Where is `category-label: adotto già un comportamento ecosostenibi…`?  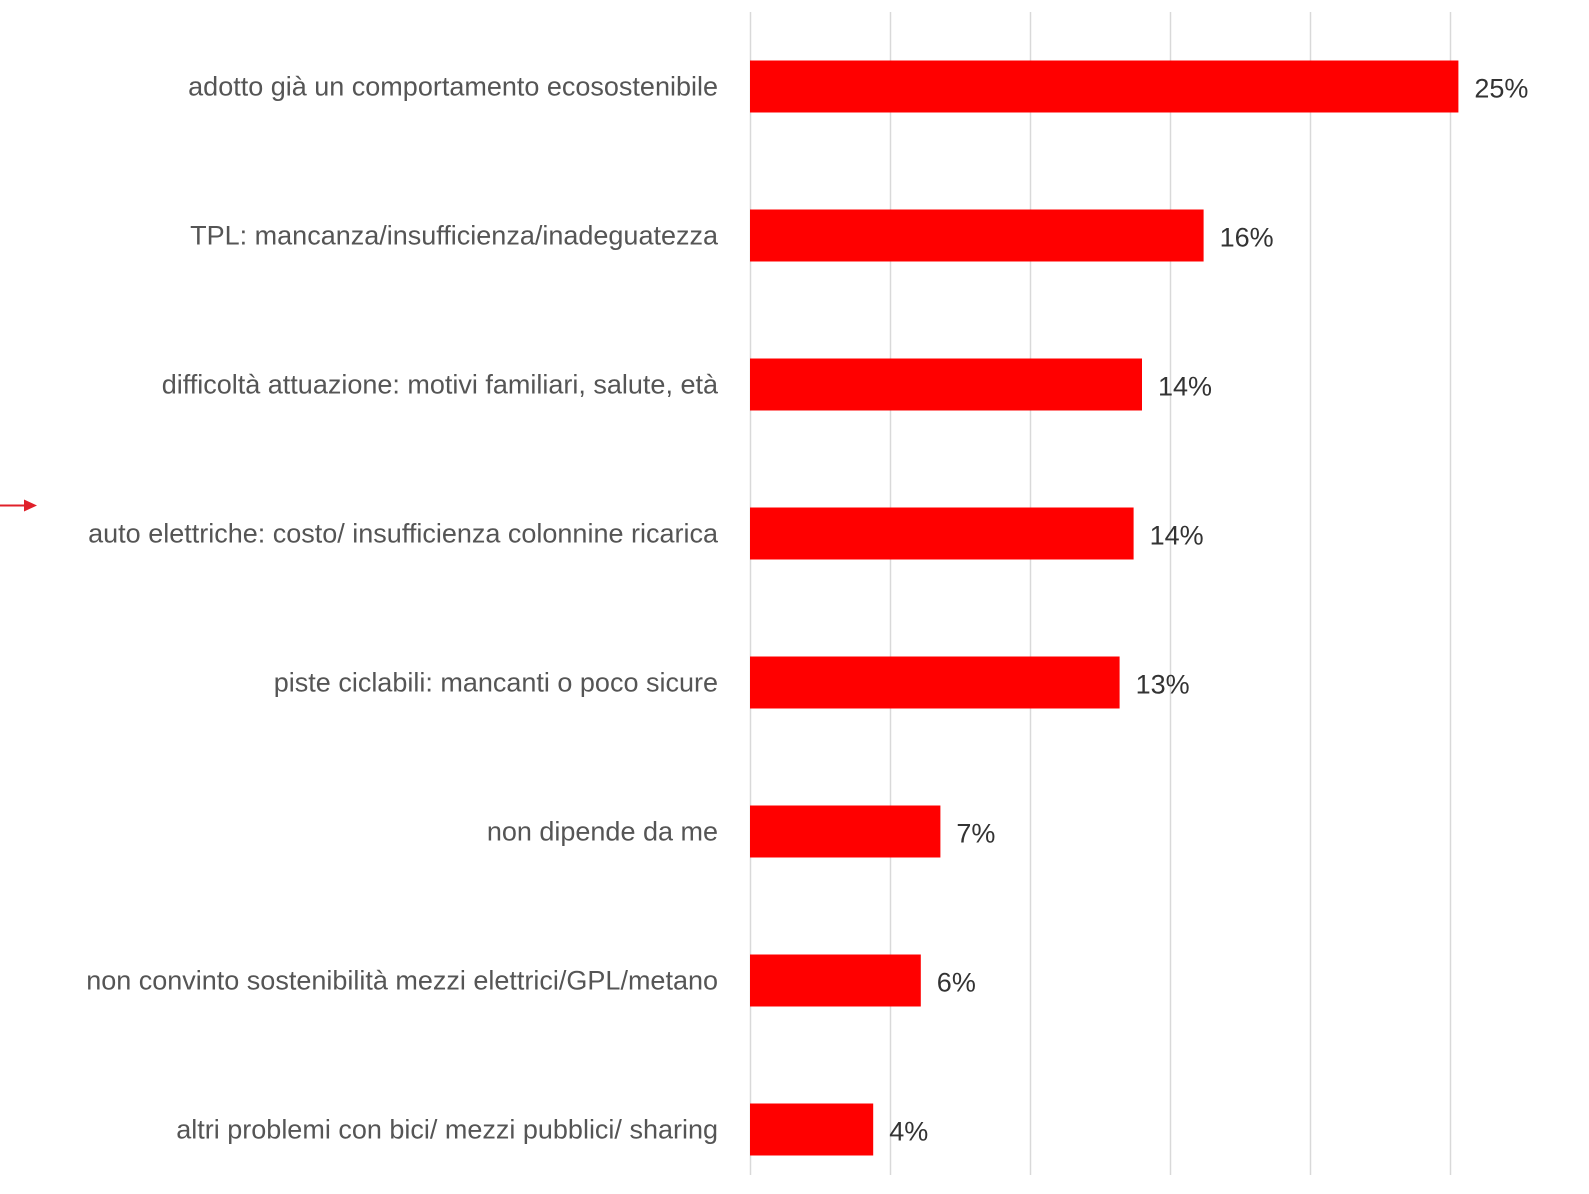 category-label: adotto già un comportamento ecosostenibi… is located at coordinates (453, 87).